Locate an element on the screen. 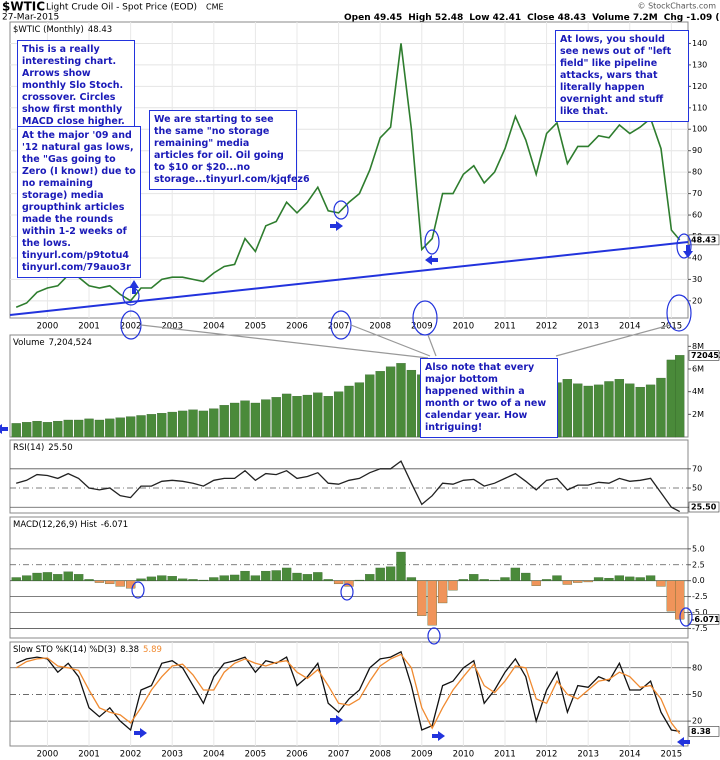 The height and width of the screenshot is (760, 720). panel-label: Volume 7,204,524 is located at coordinates (52, 343).